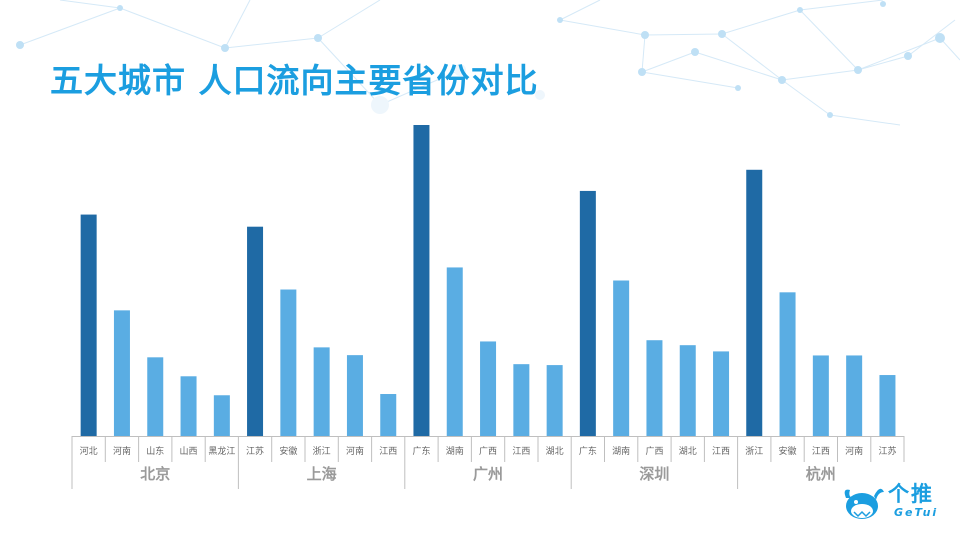 The width and height of the screenshot is (960, 540). What do you see at coordinates (654, 474) in the screenshot?
I see `group-label: 深圳` at bounding box center [654, 474].